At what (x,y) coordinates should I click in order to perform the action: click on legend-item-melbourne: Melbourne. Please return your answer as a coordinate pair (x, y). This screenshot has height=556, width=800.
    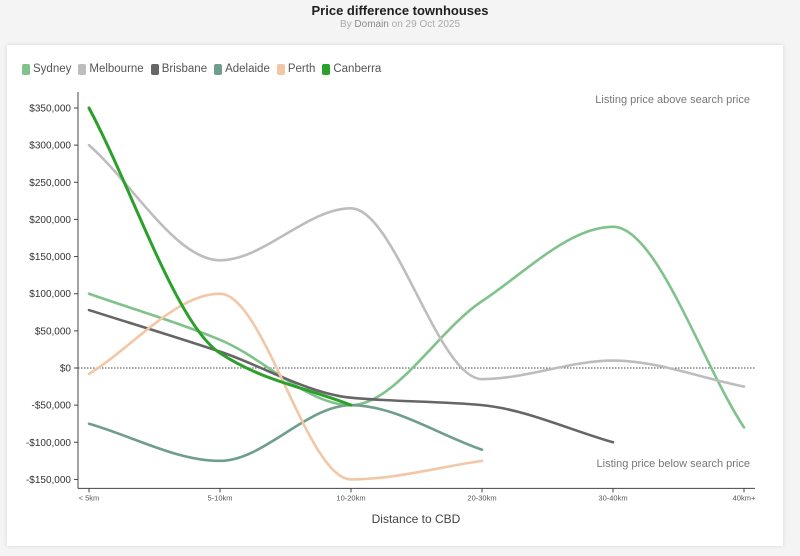
    Looking at the image, I should click on (111, 69).